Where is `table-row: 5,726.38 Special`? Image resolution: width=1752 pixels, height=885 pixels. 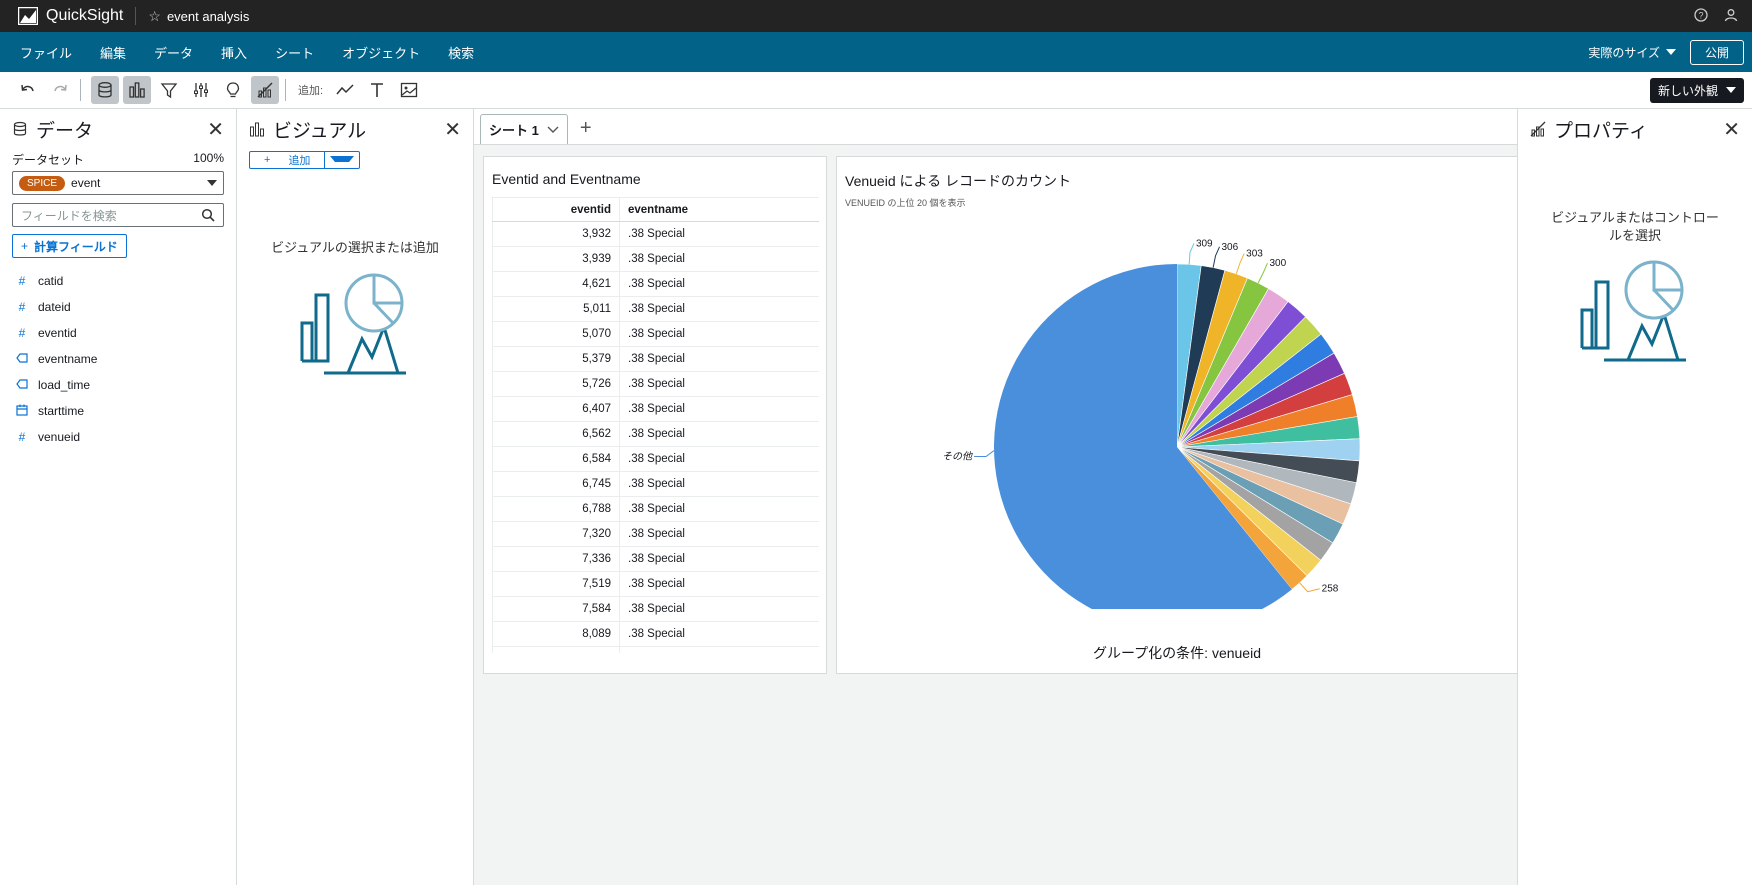 table-row: 5,726.38 Special is located at coordinates (655, 384).